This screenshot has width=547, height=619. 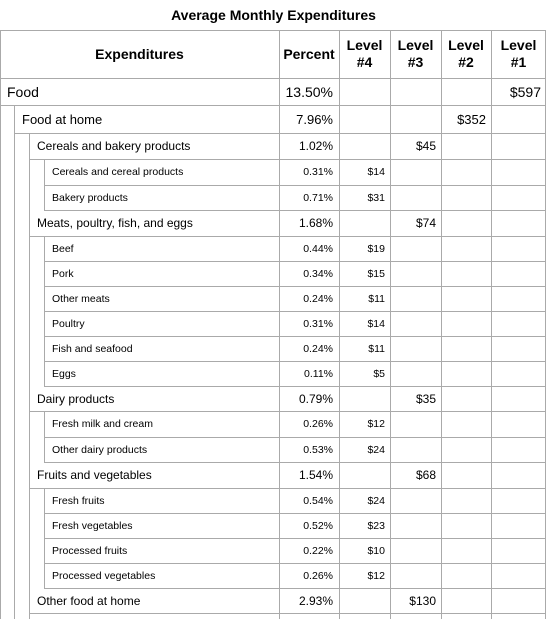 What do you see at coordinates (318, 449) in the screenshot?
I see `percent-value: 0.53%` at bounding box center [318, 449].